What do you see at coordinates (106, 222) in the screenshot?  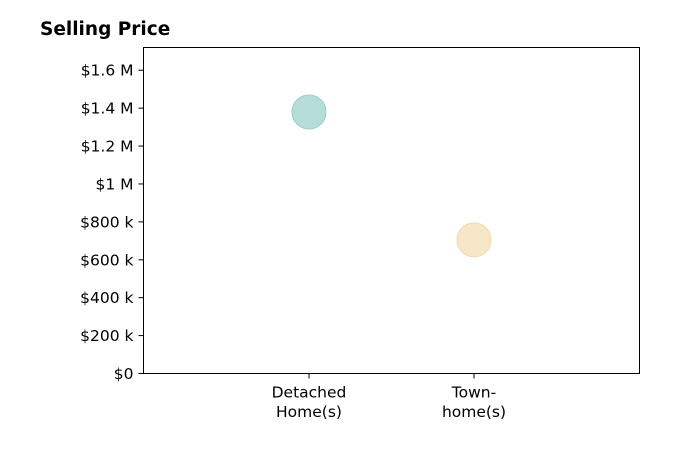 I see `y-tick-label: $800 k` at bounding box center [106, 222].